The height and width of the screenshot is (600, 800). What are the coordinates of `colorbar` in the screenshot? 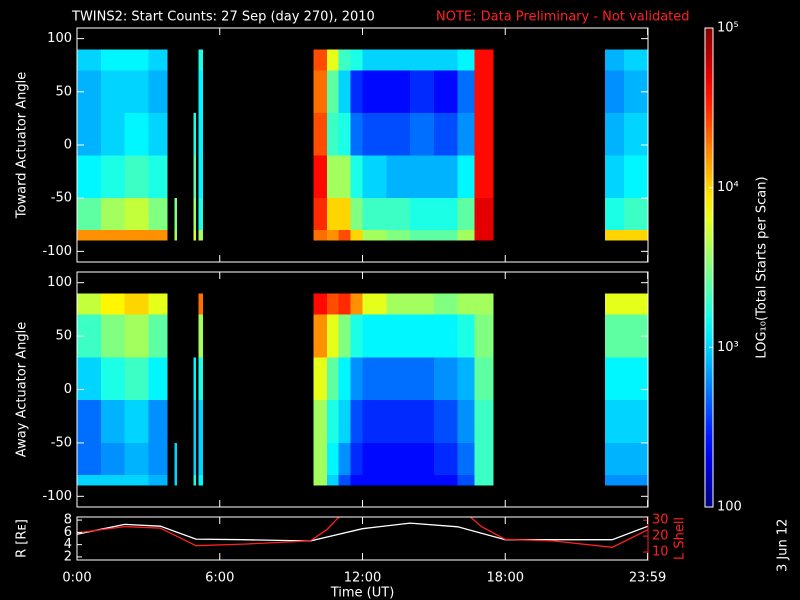 It's located at (709, 267).